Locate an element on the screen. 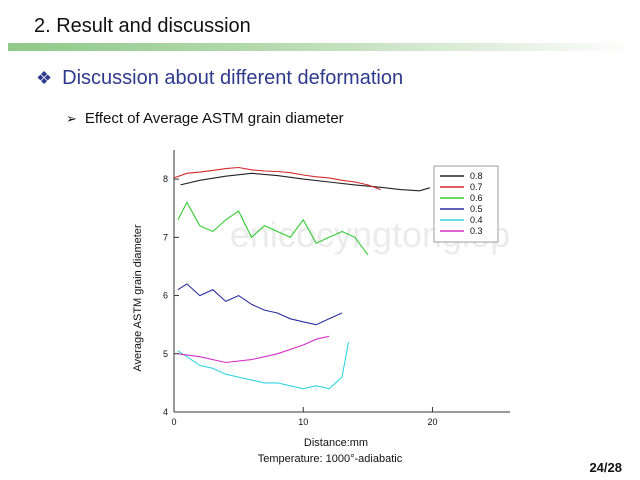 The height and width of the screenshot is (480, 640). series-line-0.5 is located at coordinates (260, 304).